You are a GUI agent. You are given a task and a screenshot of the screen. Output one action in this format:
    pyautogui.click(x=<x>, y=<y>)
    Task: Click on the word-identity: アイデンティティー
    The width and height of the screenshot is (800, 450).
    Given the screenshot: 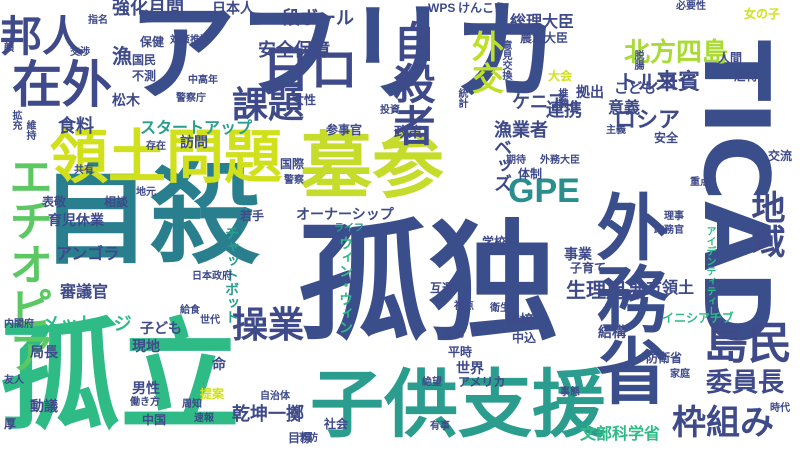 What is the action you would take?
    pyautogui.click(x=709, y=271)
    